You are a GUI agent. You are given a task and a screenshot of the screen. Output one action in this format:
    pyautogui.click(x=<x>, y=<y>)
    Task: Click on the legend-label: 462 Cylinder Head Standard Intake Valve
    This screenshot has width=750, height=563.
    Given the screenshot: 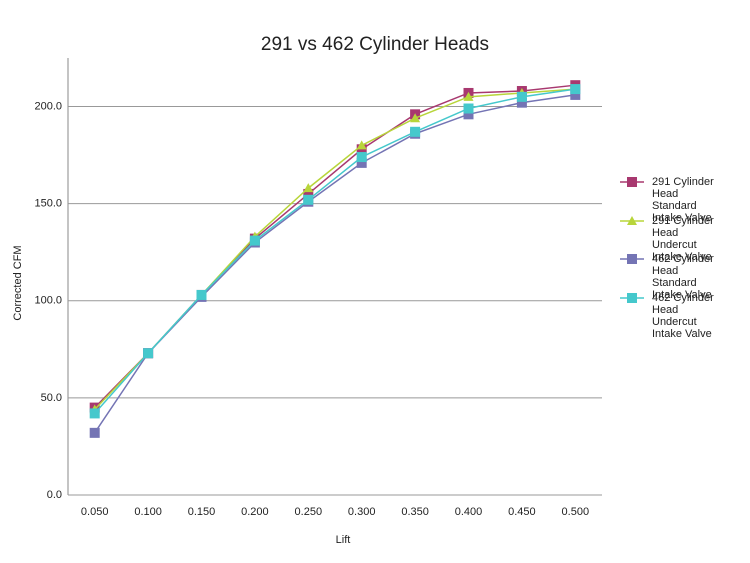 What is the action you would take?
    pyautogui.click(x=683, y=277)
    